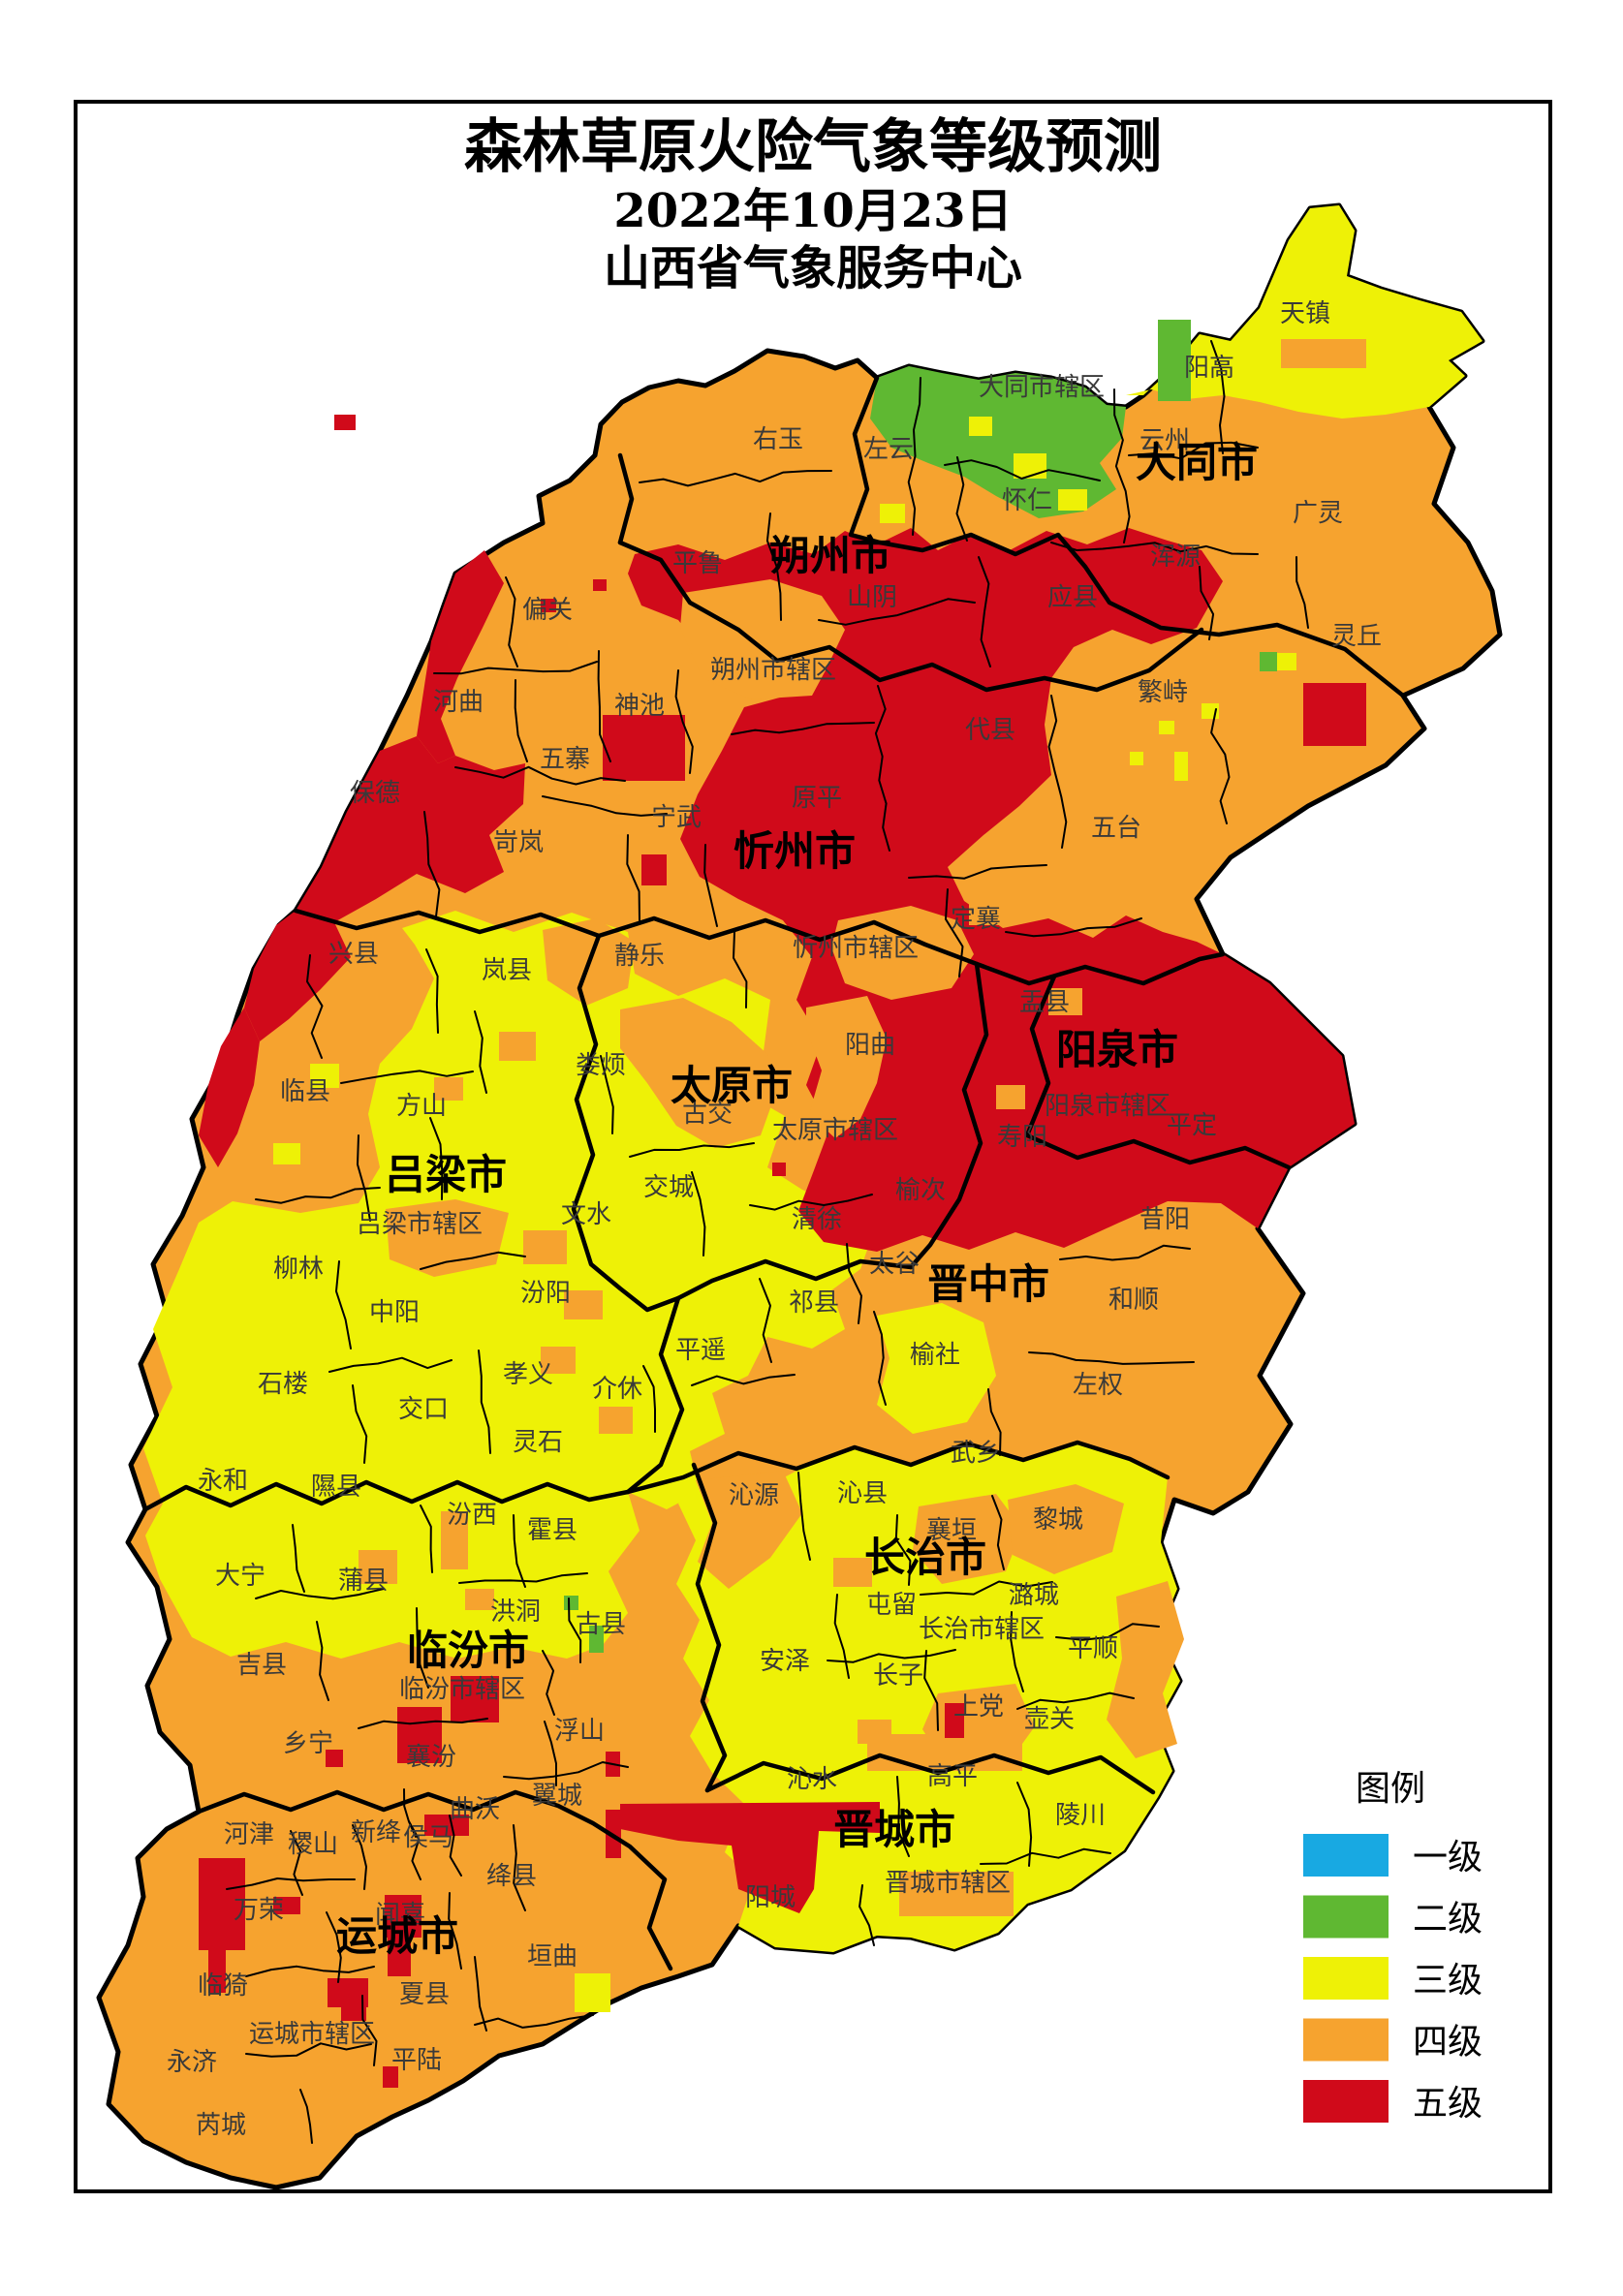  What do you see at coordinates (192, 2062) in the screenshot?
I see `county-label-永济: 永济` at bounding box center [192, 2062].